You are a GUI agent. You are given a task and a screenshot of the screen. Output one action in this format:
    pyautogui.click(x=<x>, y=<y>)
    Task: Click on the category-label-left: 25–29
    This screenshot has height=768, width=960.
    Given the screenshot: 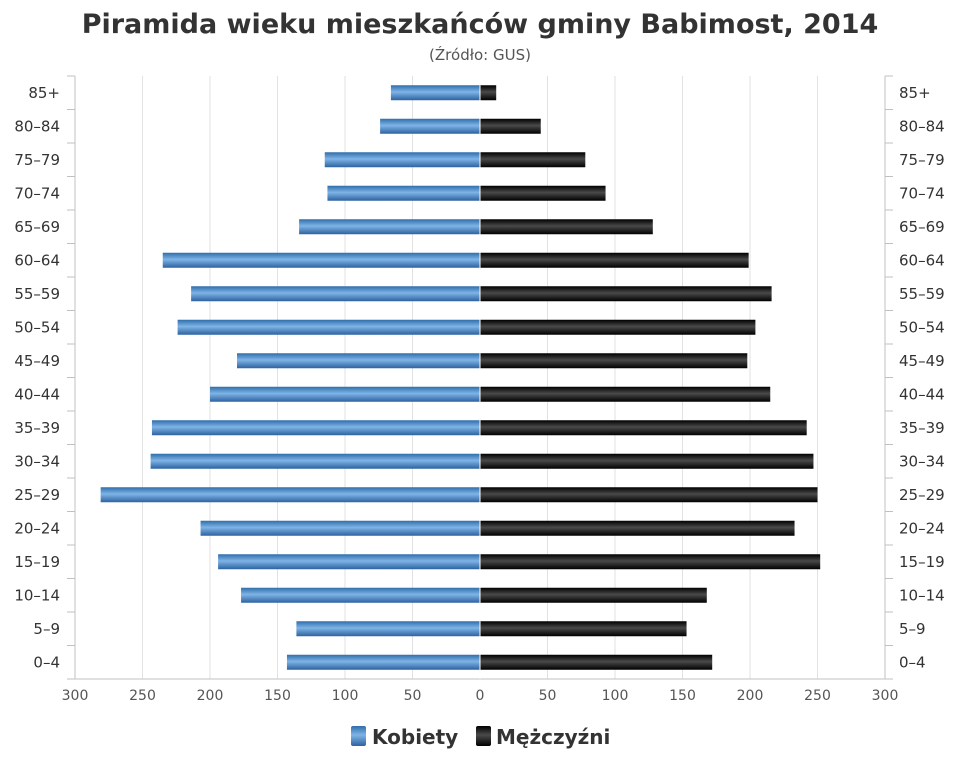 What is the action you would take?
    pyautogui.click(x=37, y=495)
    